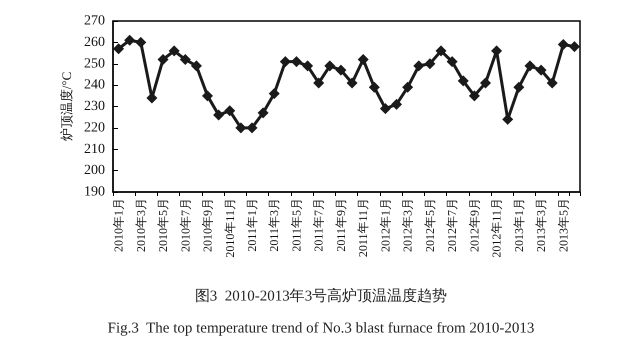 The image size is (642, 348). Describe the element at coordinates (94, 21) in the screenshot. I see `y-tick-label: 270` at that location.